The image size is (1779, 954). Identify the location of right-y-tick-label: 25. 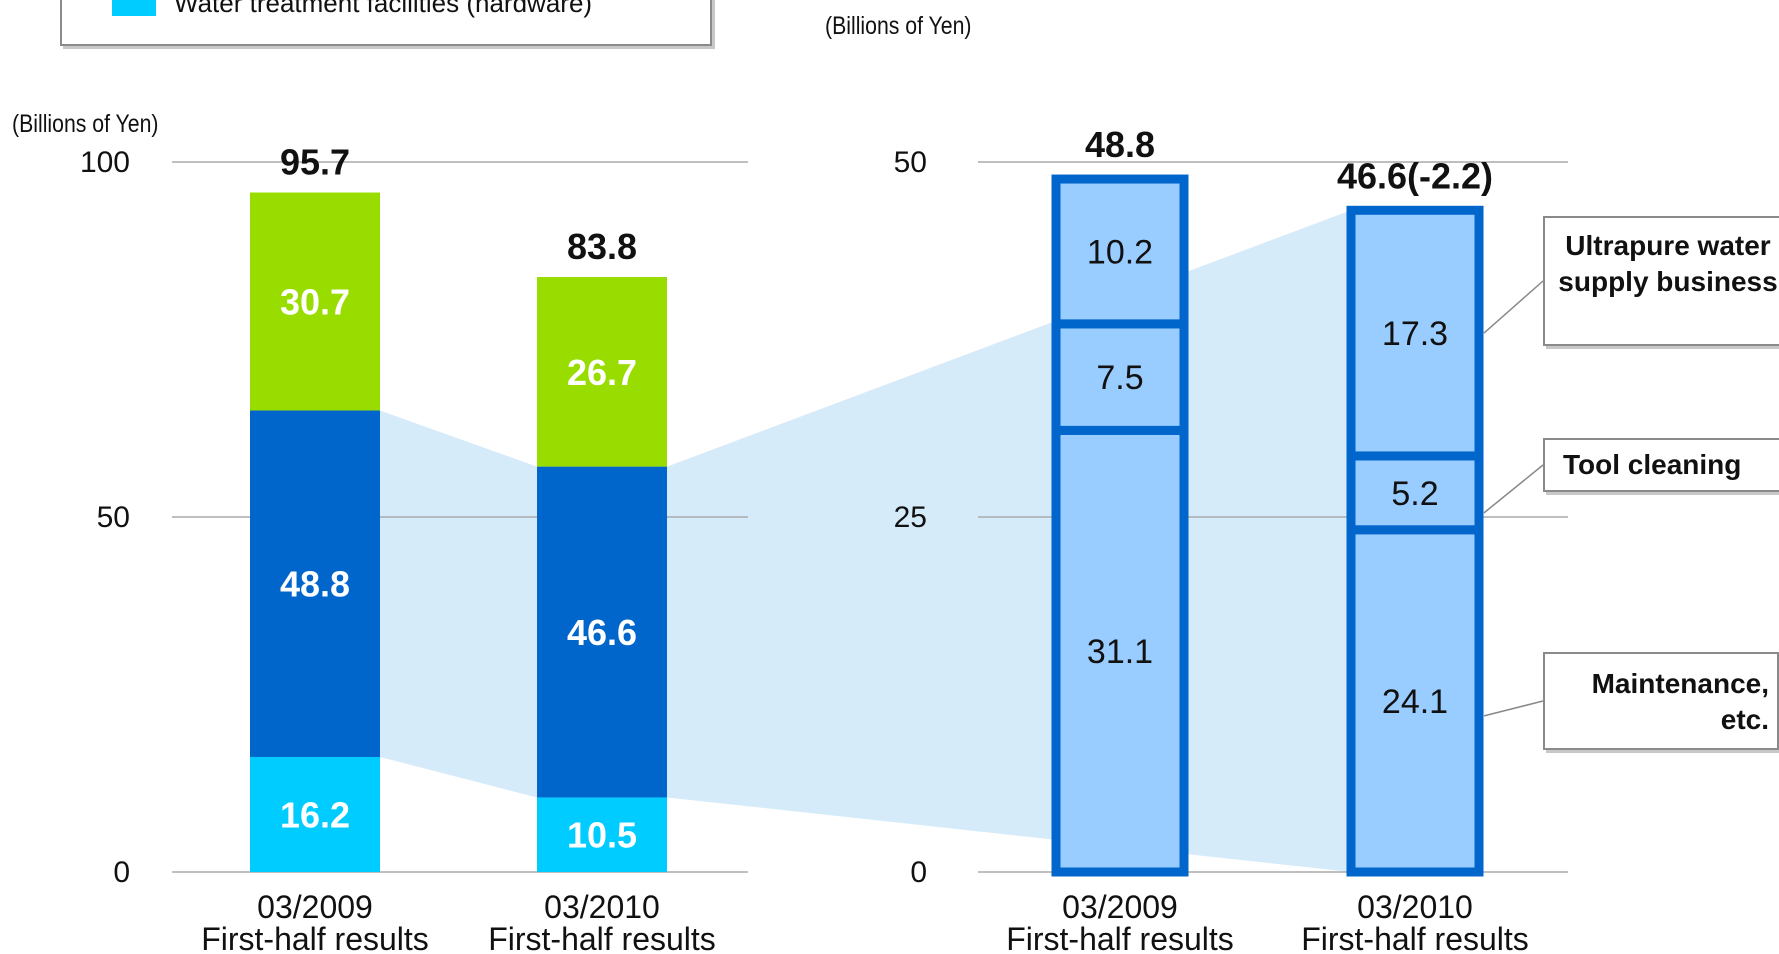
(910, 517).